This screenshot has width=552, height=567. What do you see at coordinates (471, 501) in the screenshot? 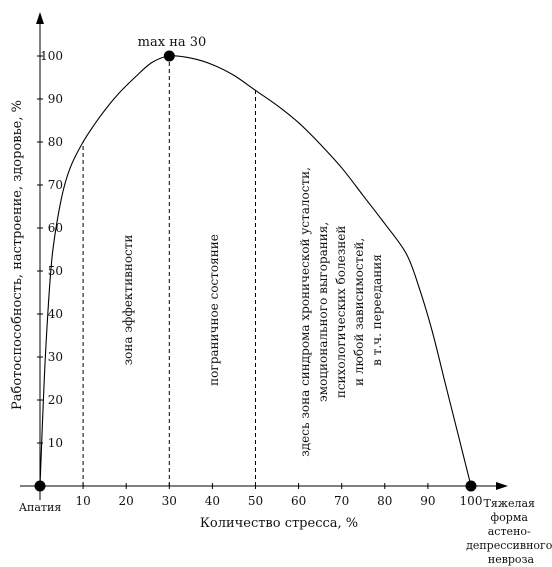
I see `x-tick-label: 100` at bounding box center [471, 501].